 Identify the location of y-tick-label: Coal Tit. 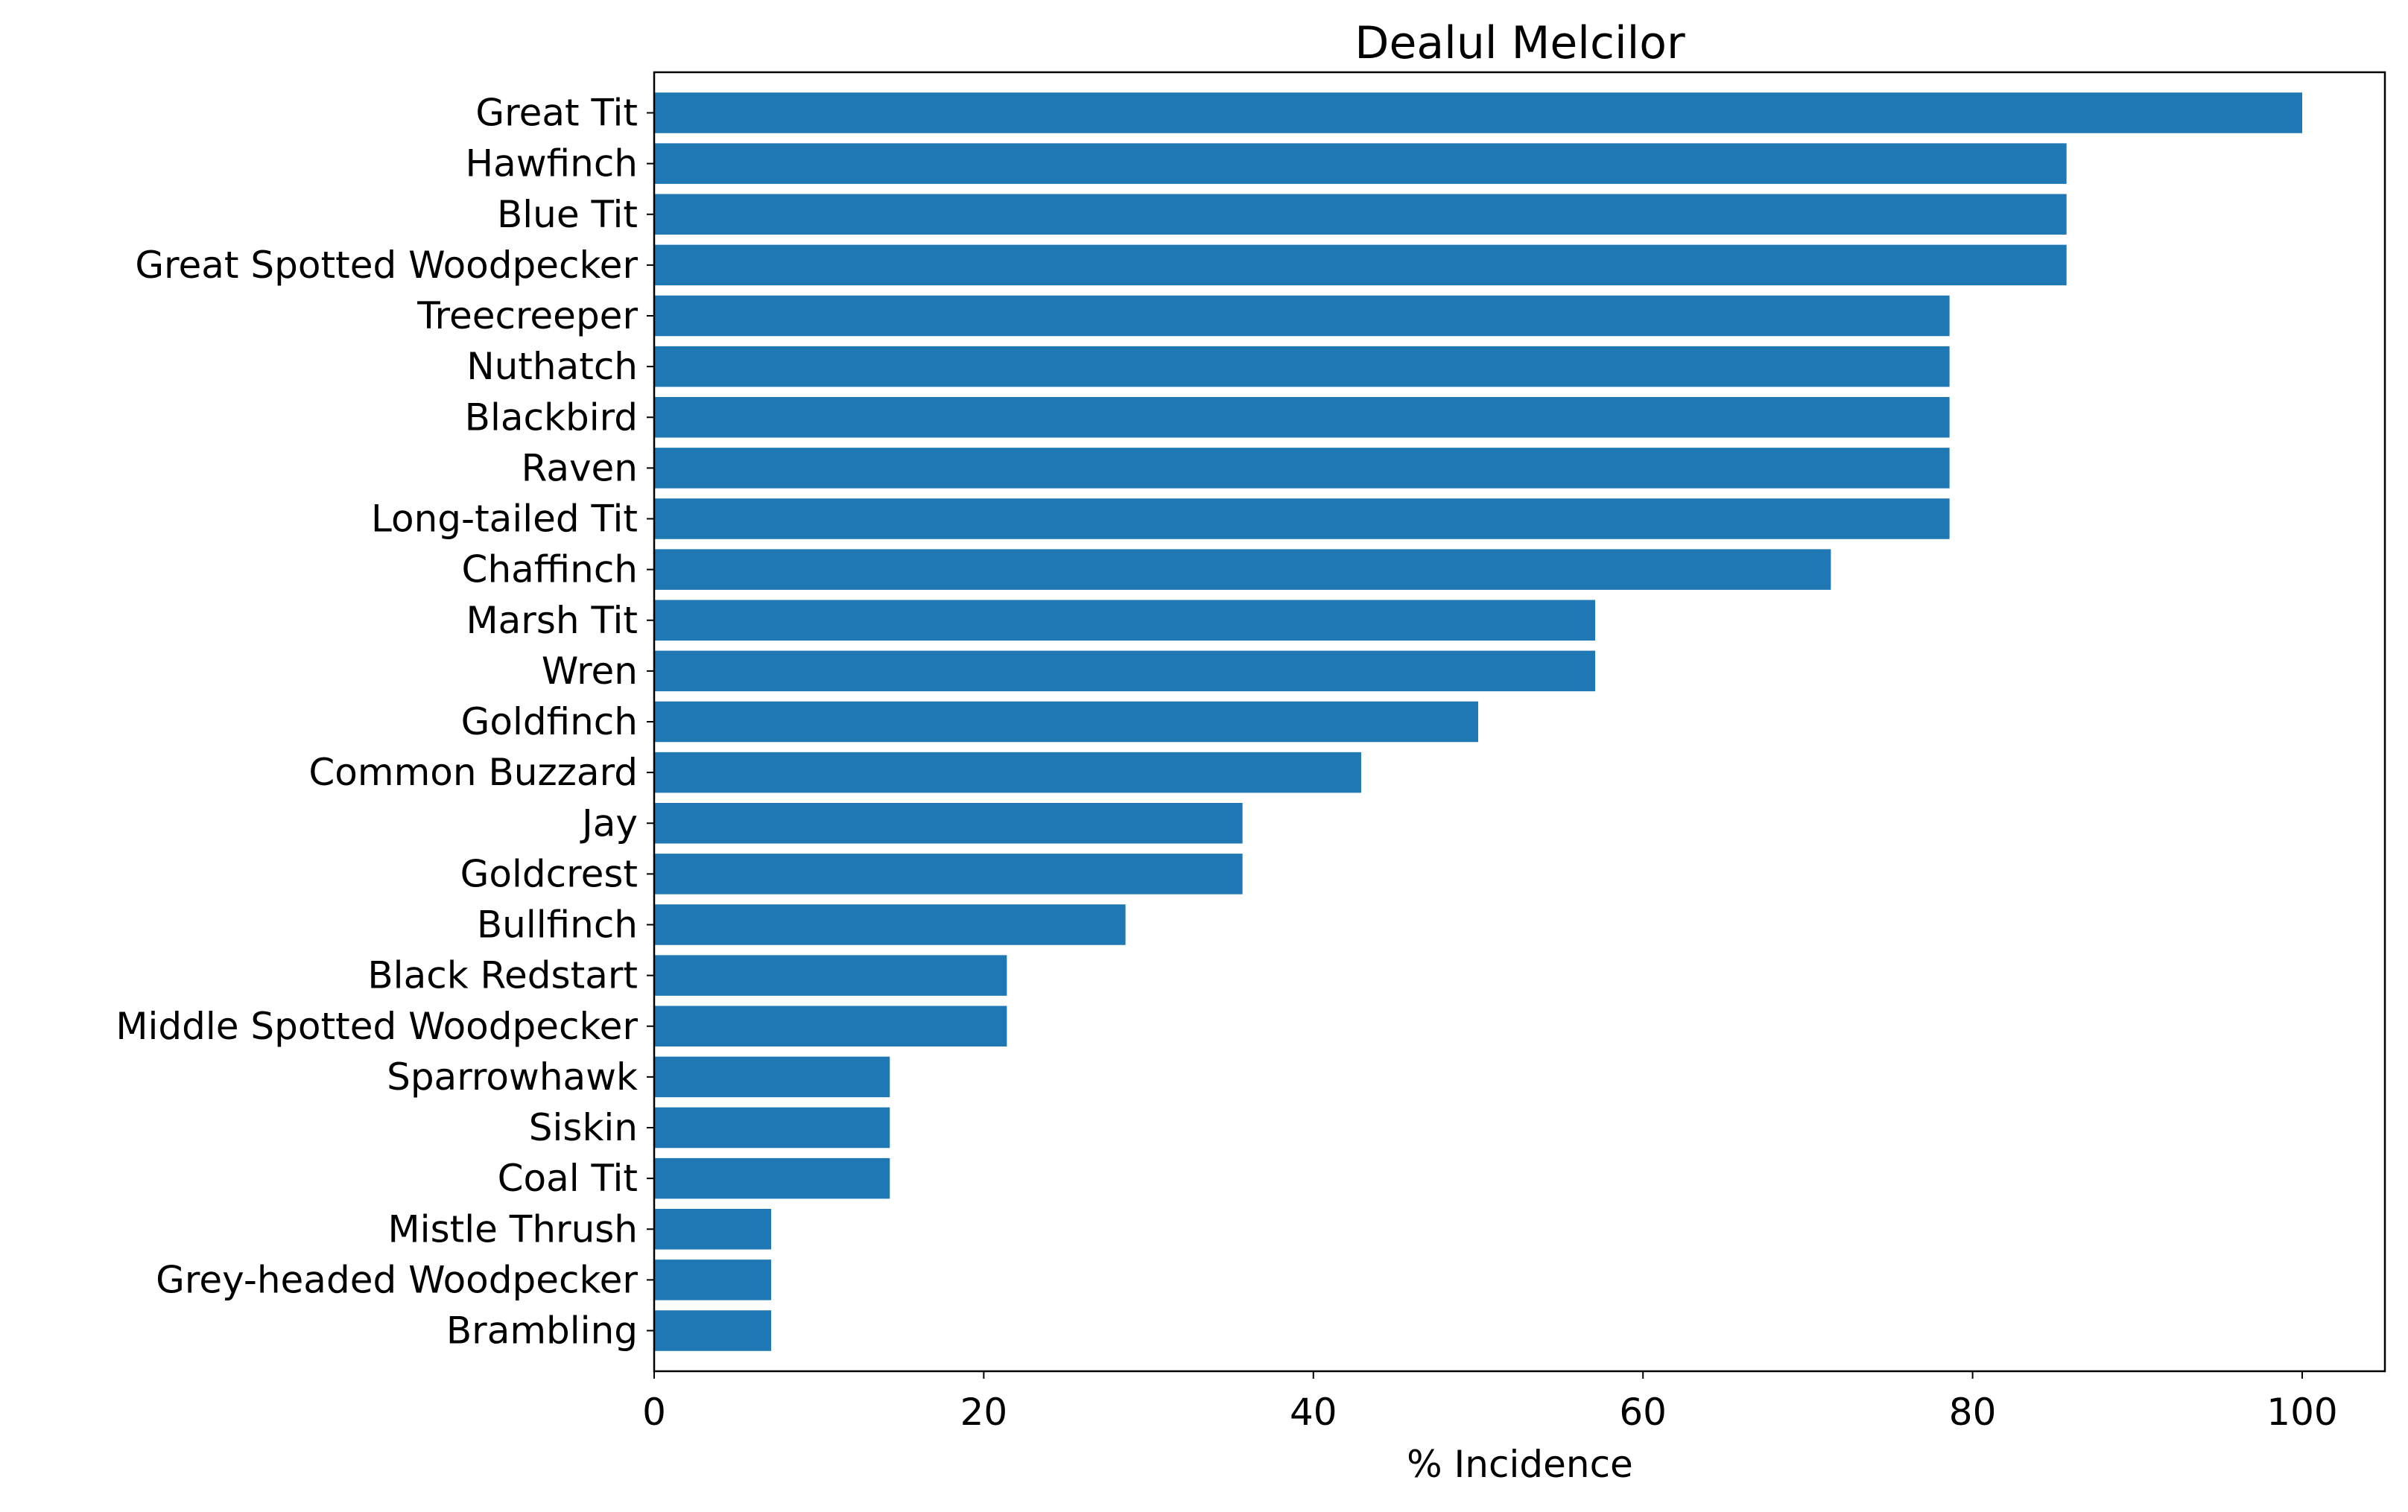
(568, 1179).